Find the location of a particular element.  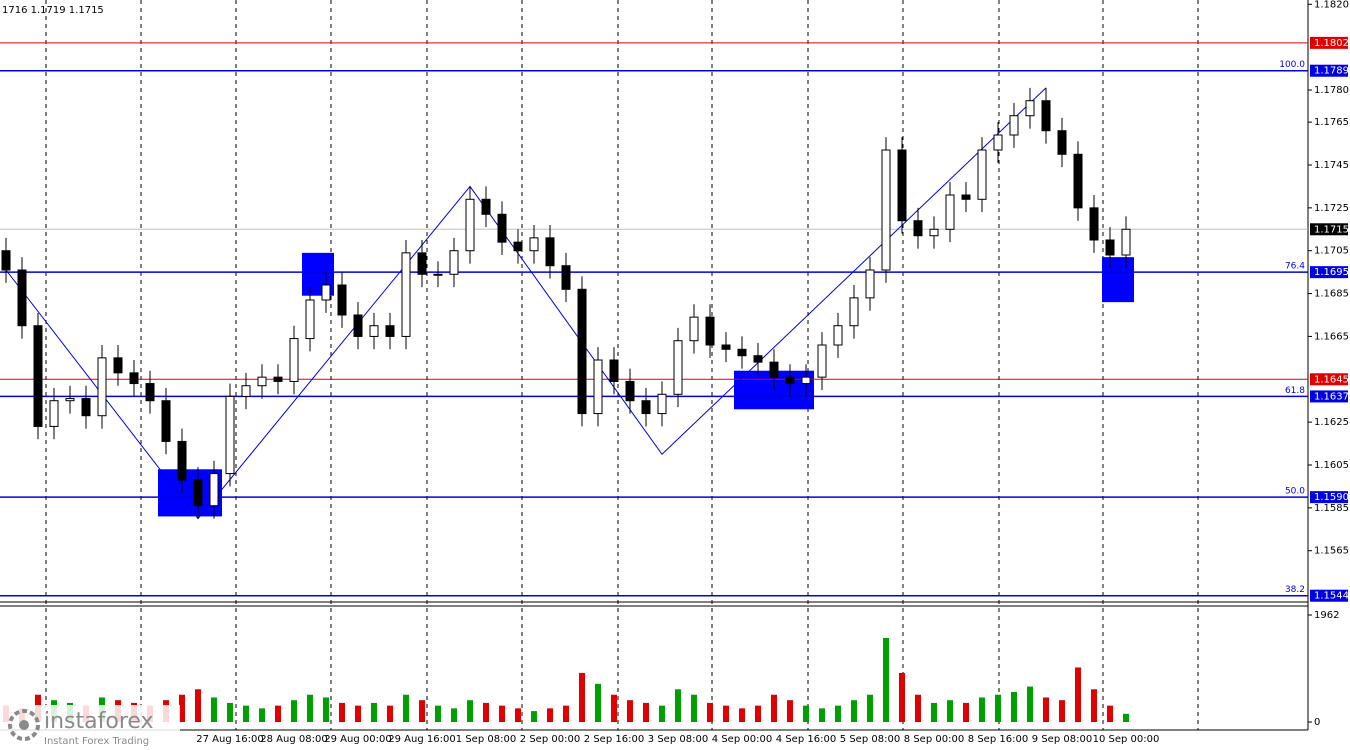

x-tick-label: 29 Aug 16:00 is located at coordinates (421, 739).